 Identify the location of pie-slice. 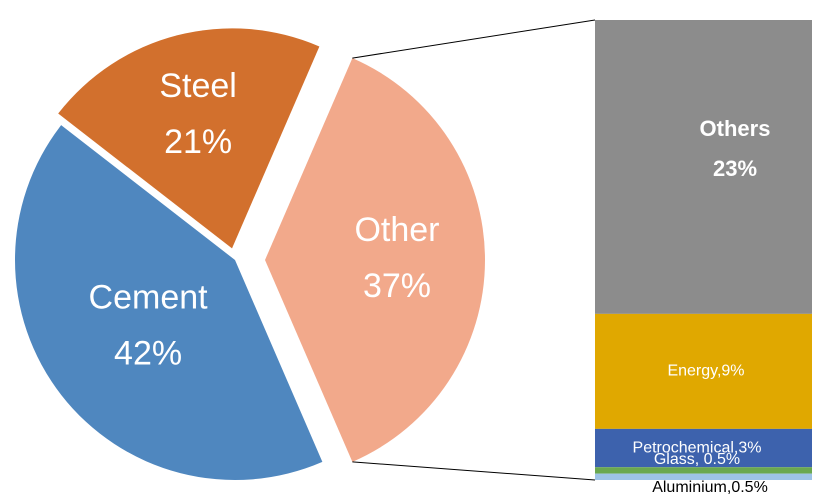
(189, 138).